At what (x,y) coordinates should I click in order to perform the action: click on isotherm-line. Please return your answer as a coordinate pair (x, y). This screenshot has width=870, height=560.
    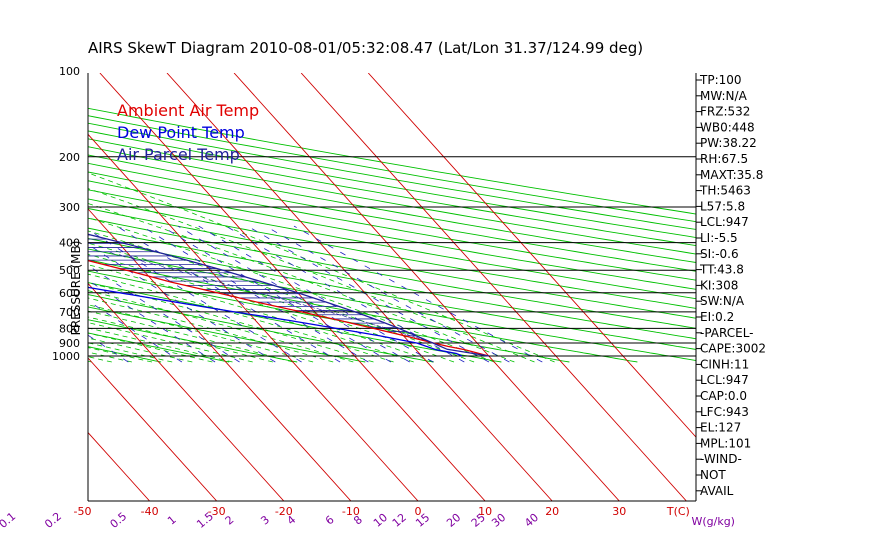
    Looking at the image, I should click on (186, 391).